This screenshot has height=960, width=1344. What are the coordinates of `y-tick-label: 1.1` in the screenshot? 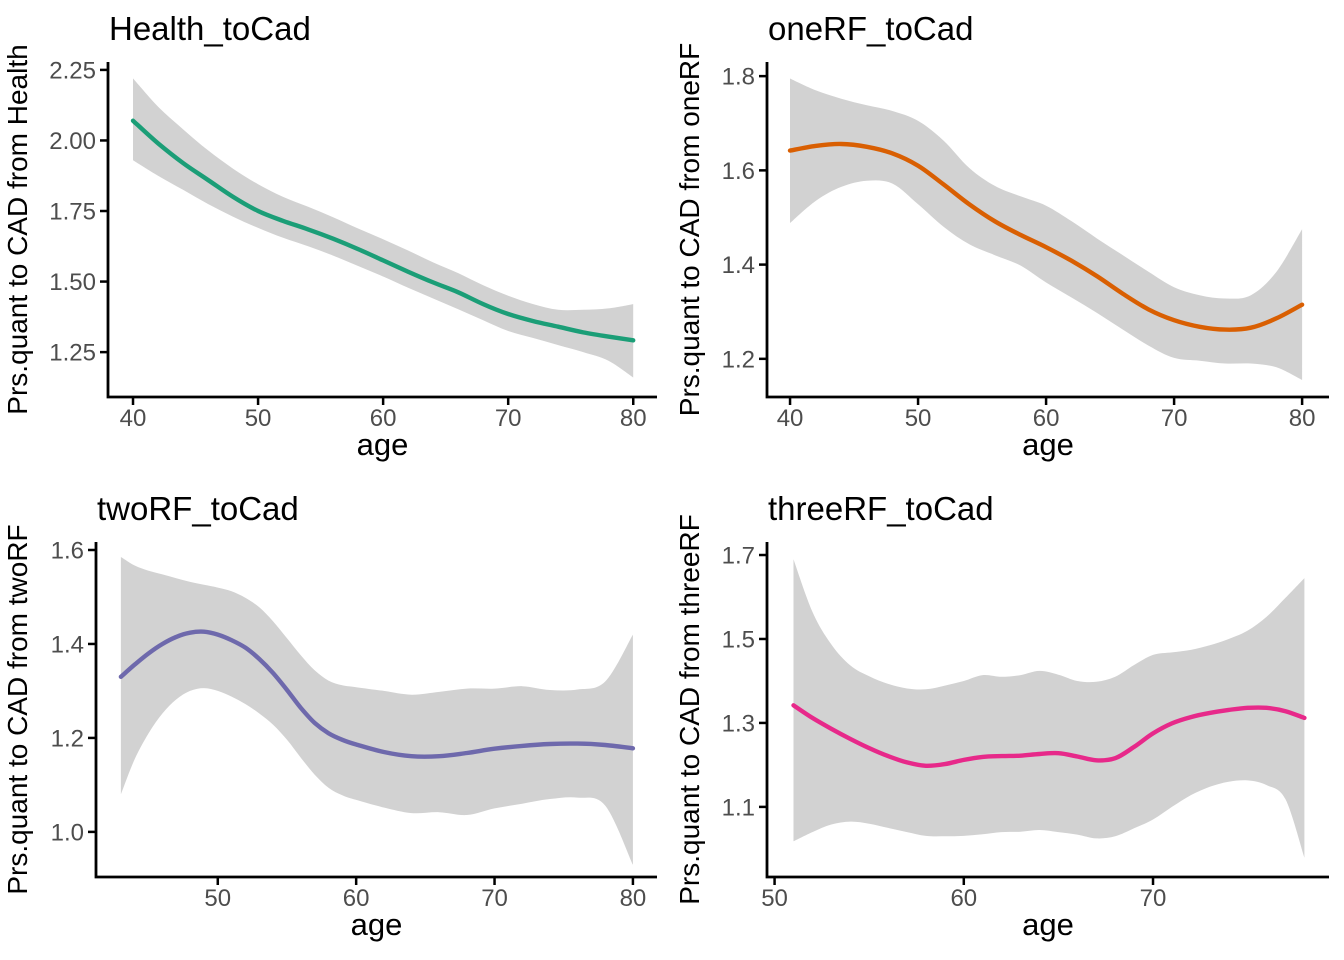 It's located at (738, 807).